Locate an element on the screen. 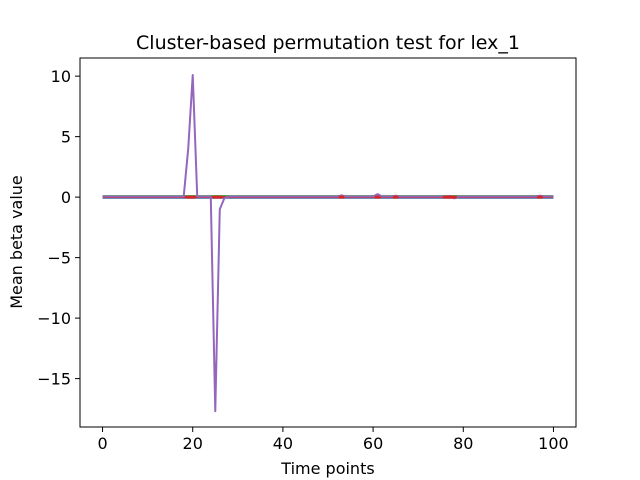 The image size is (640, 480). x-axis-label: Time points is located at coordinates (327, 468).